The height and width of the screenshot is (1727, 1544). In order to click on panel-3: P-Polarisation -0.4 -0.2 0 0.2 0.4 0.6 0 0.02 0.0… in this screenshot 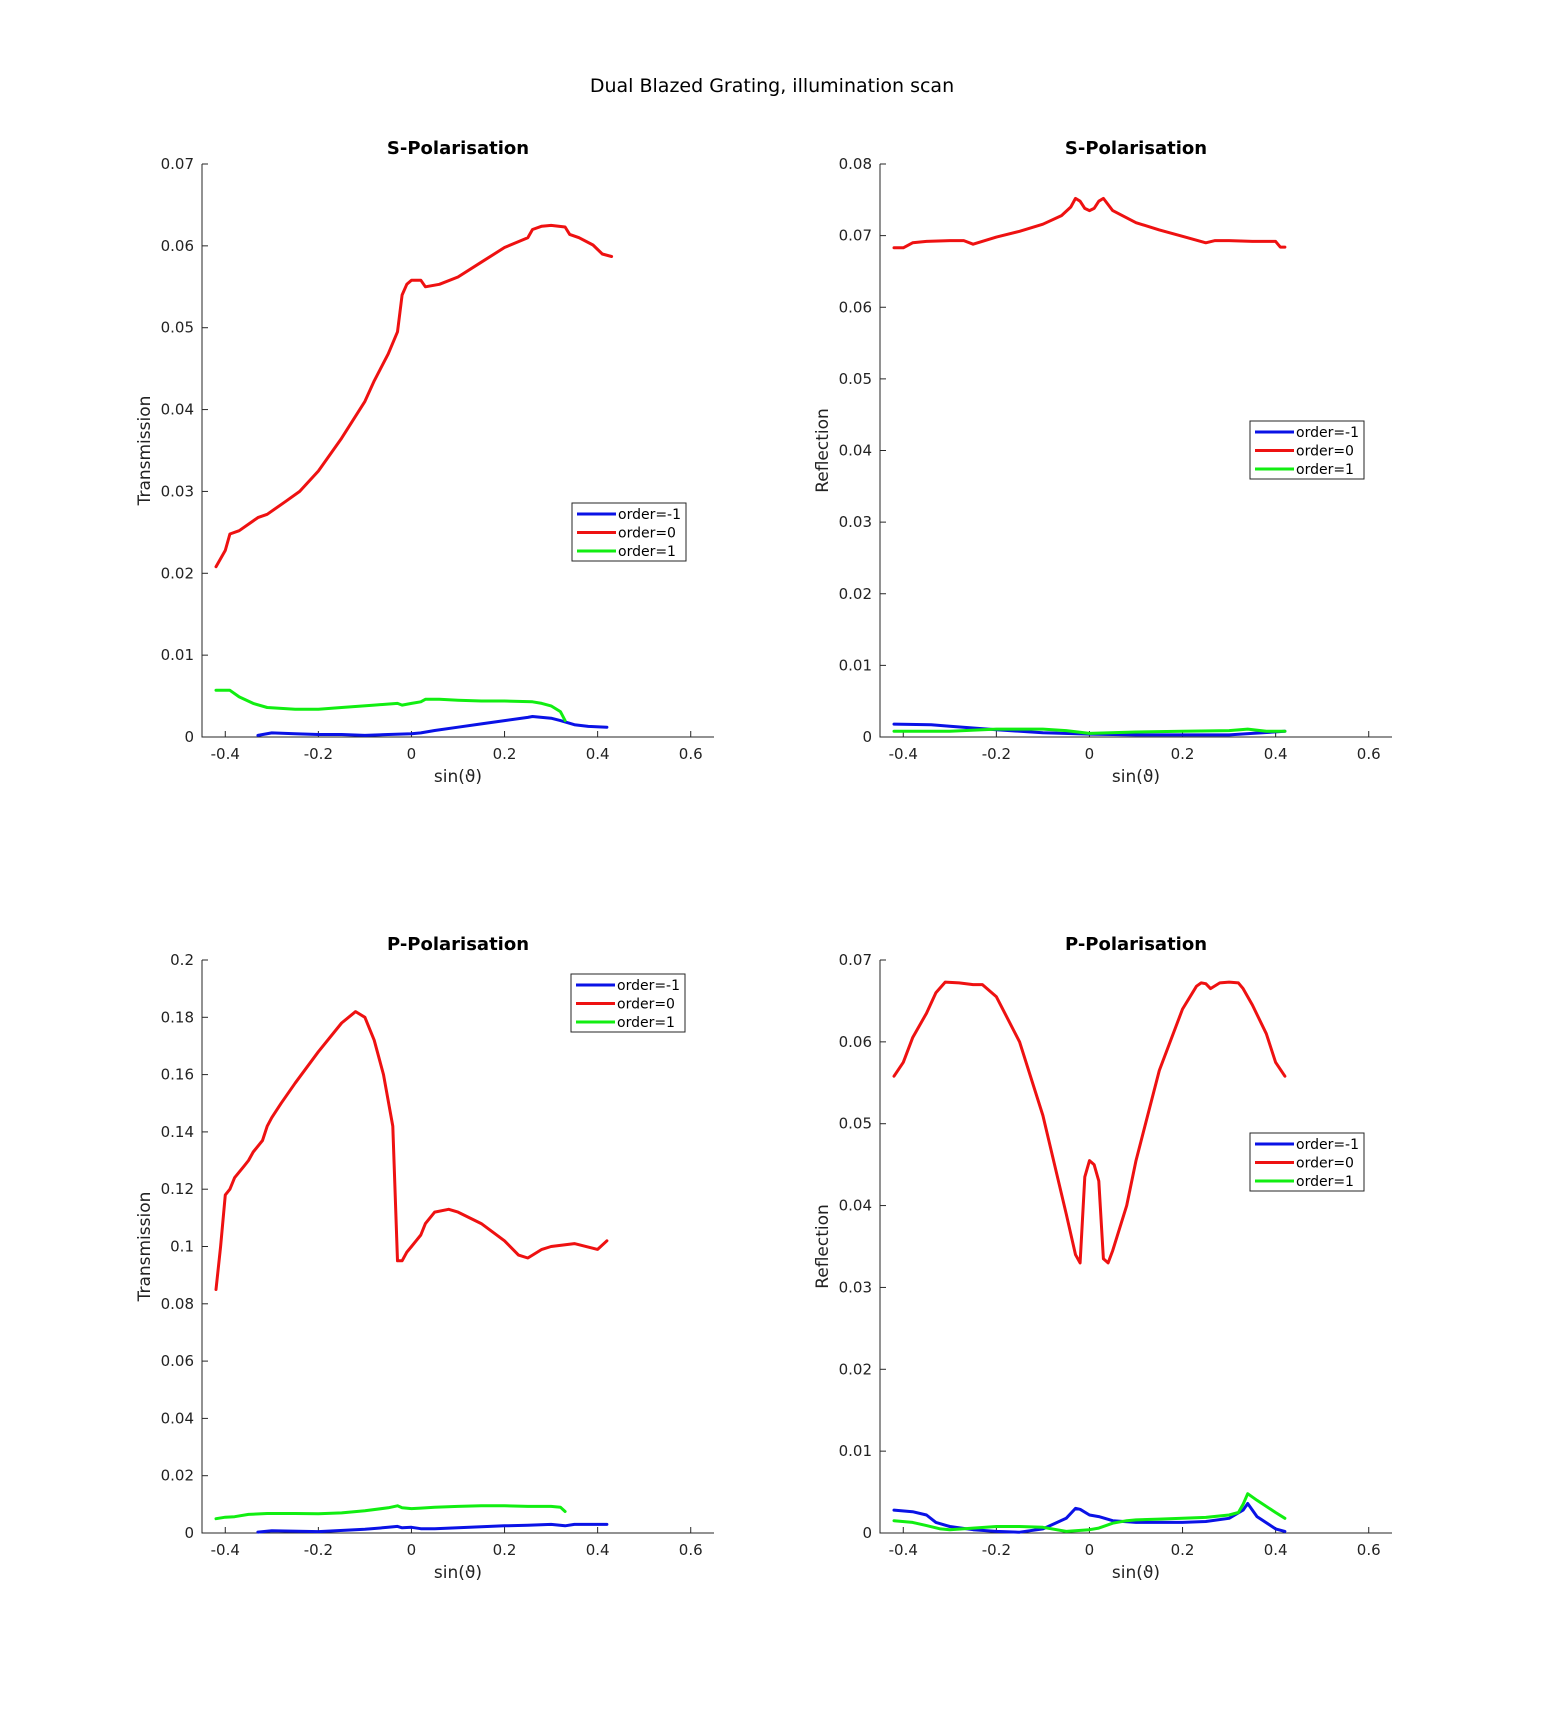, I will do `click(424, 1258)`.